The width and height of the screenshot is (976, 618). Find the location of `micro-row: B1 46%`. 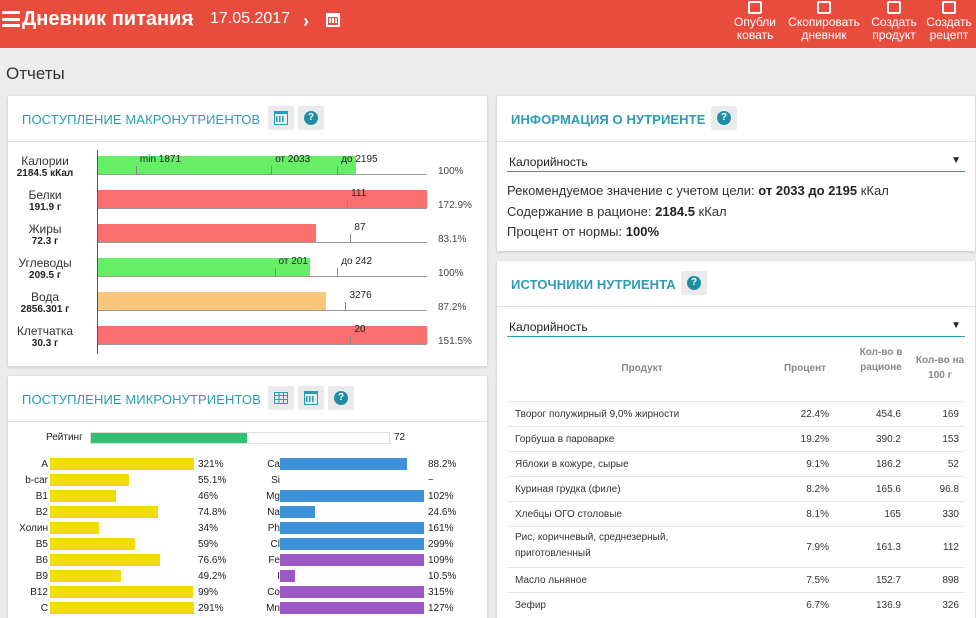

micro-row: B1 46% is located at coordinates (240, 496).